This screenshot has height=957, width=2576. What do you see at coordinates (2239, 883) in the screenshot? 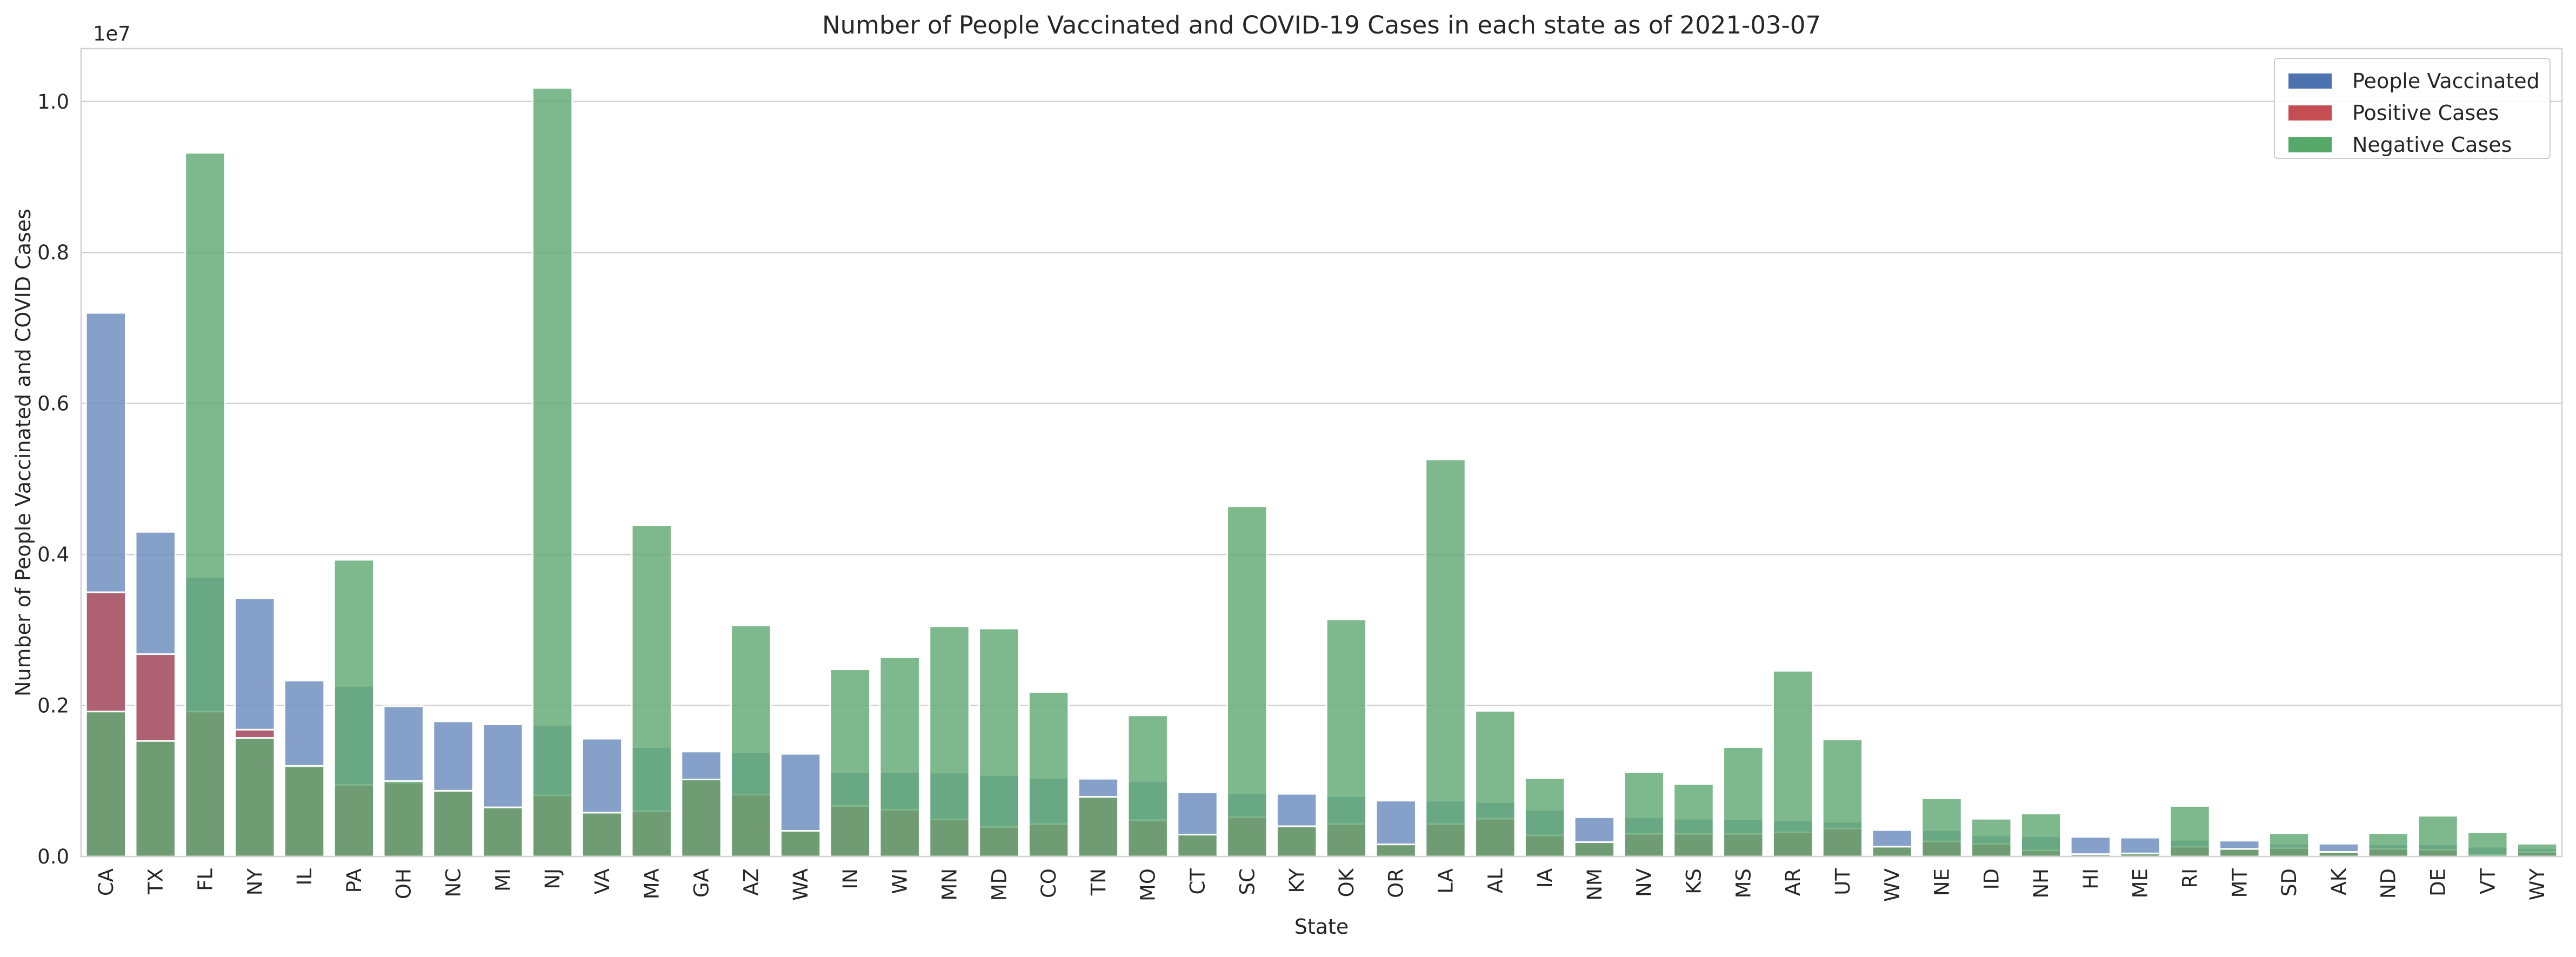
I see `x-tick-label: MT` at bounding box center [2239, 883].